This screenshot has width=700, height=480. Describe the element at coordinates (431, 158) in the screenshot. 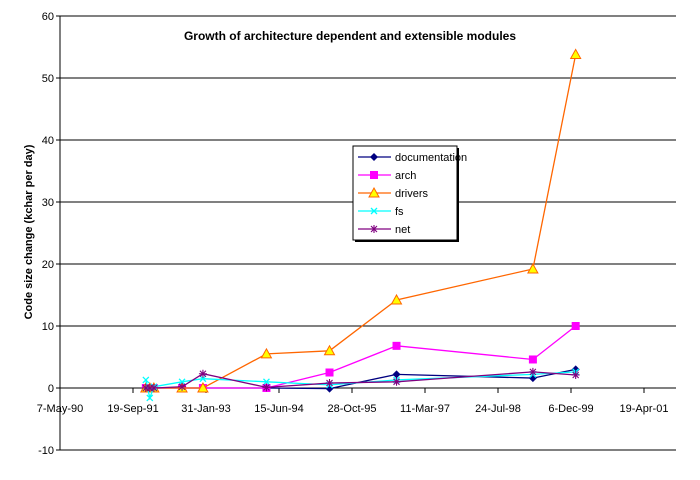

I see `legend-label-documentation: documentation` at that location.